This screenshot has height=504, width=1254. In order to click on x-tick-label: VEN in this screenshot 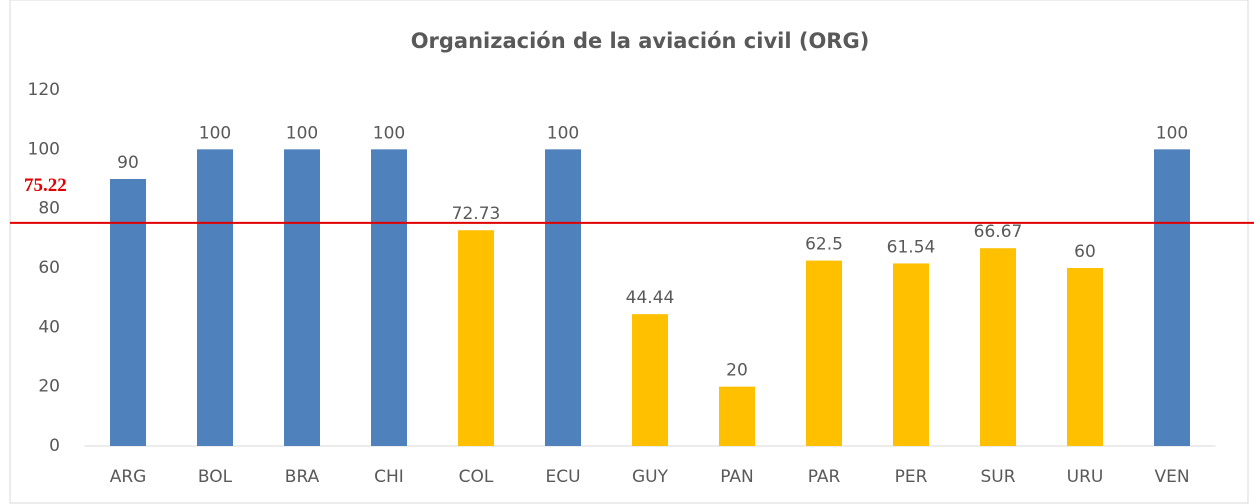, I will do `click(1171, 477)`.